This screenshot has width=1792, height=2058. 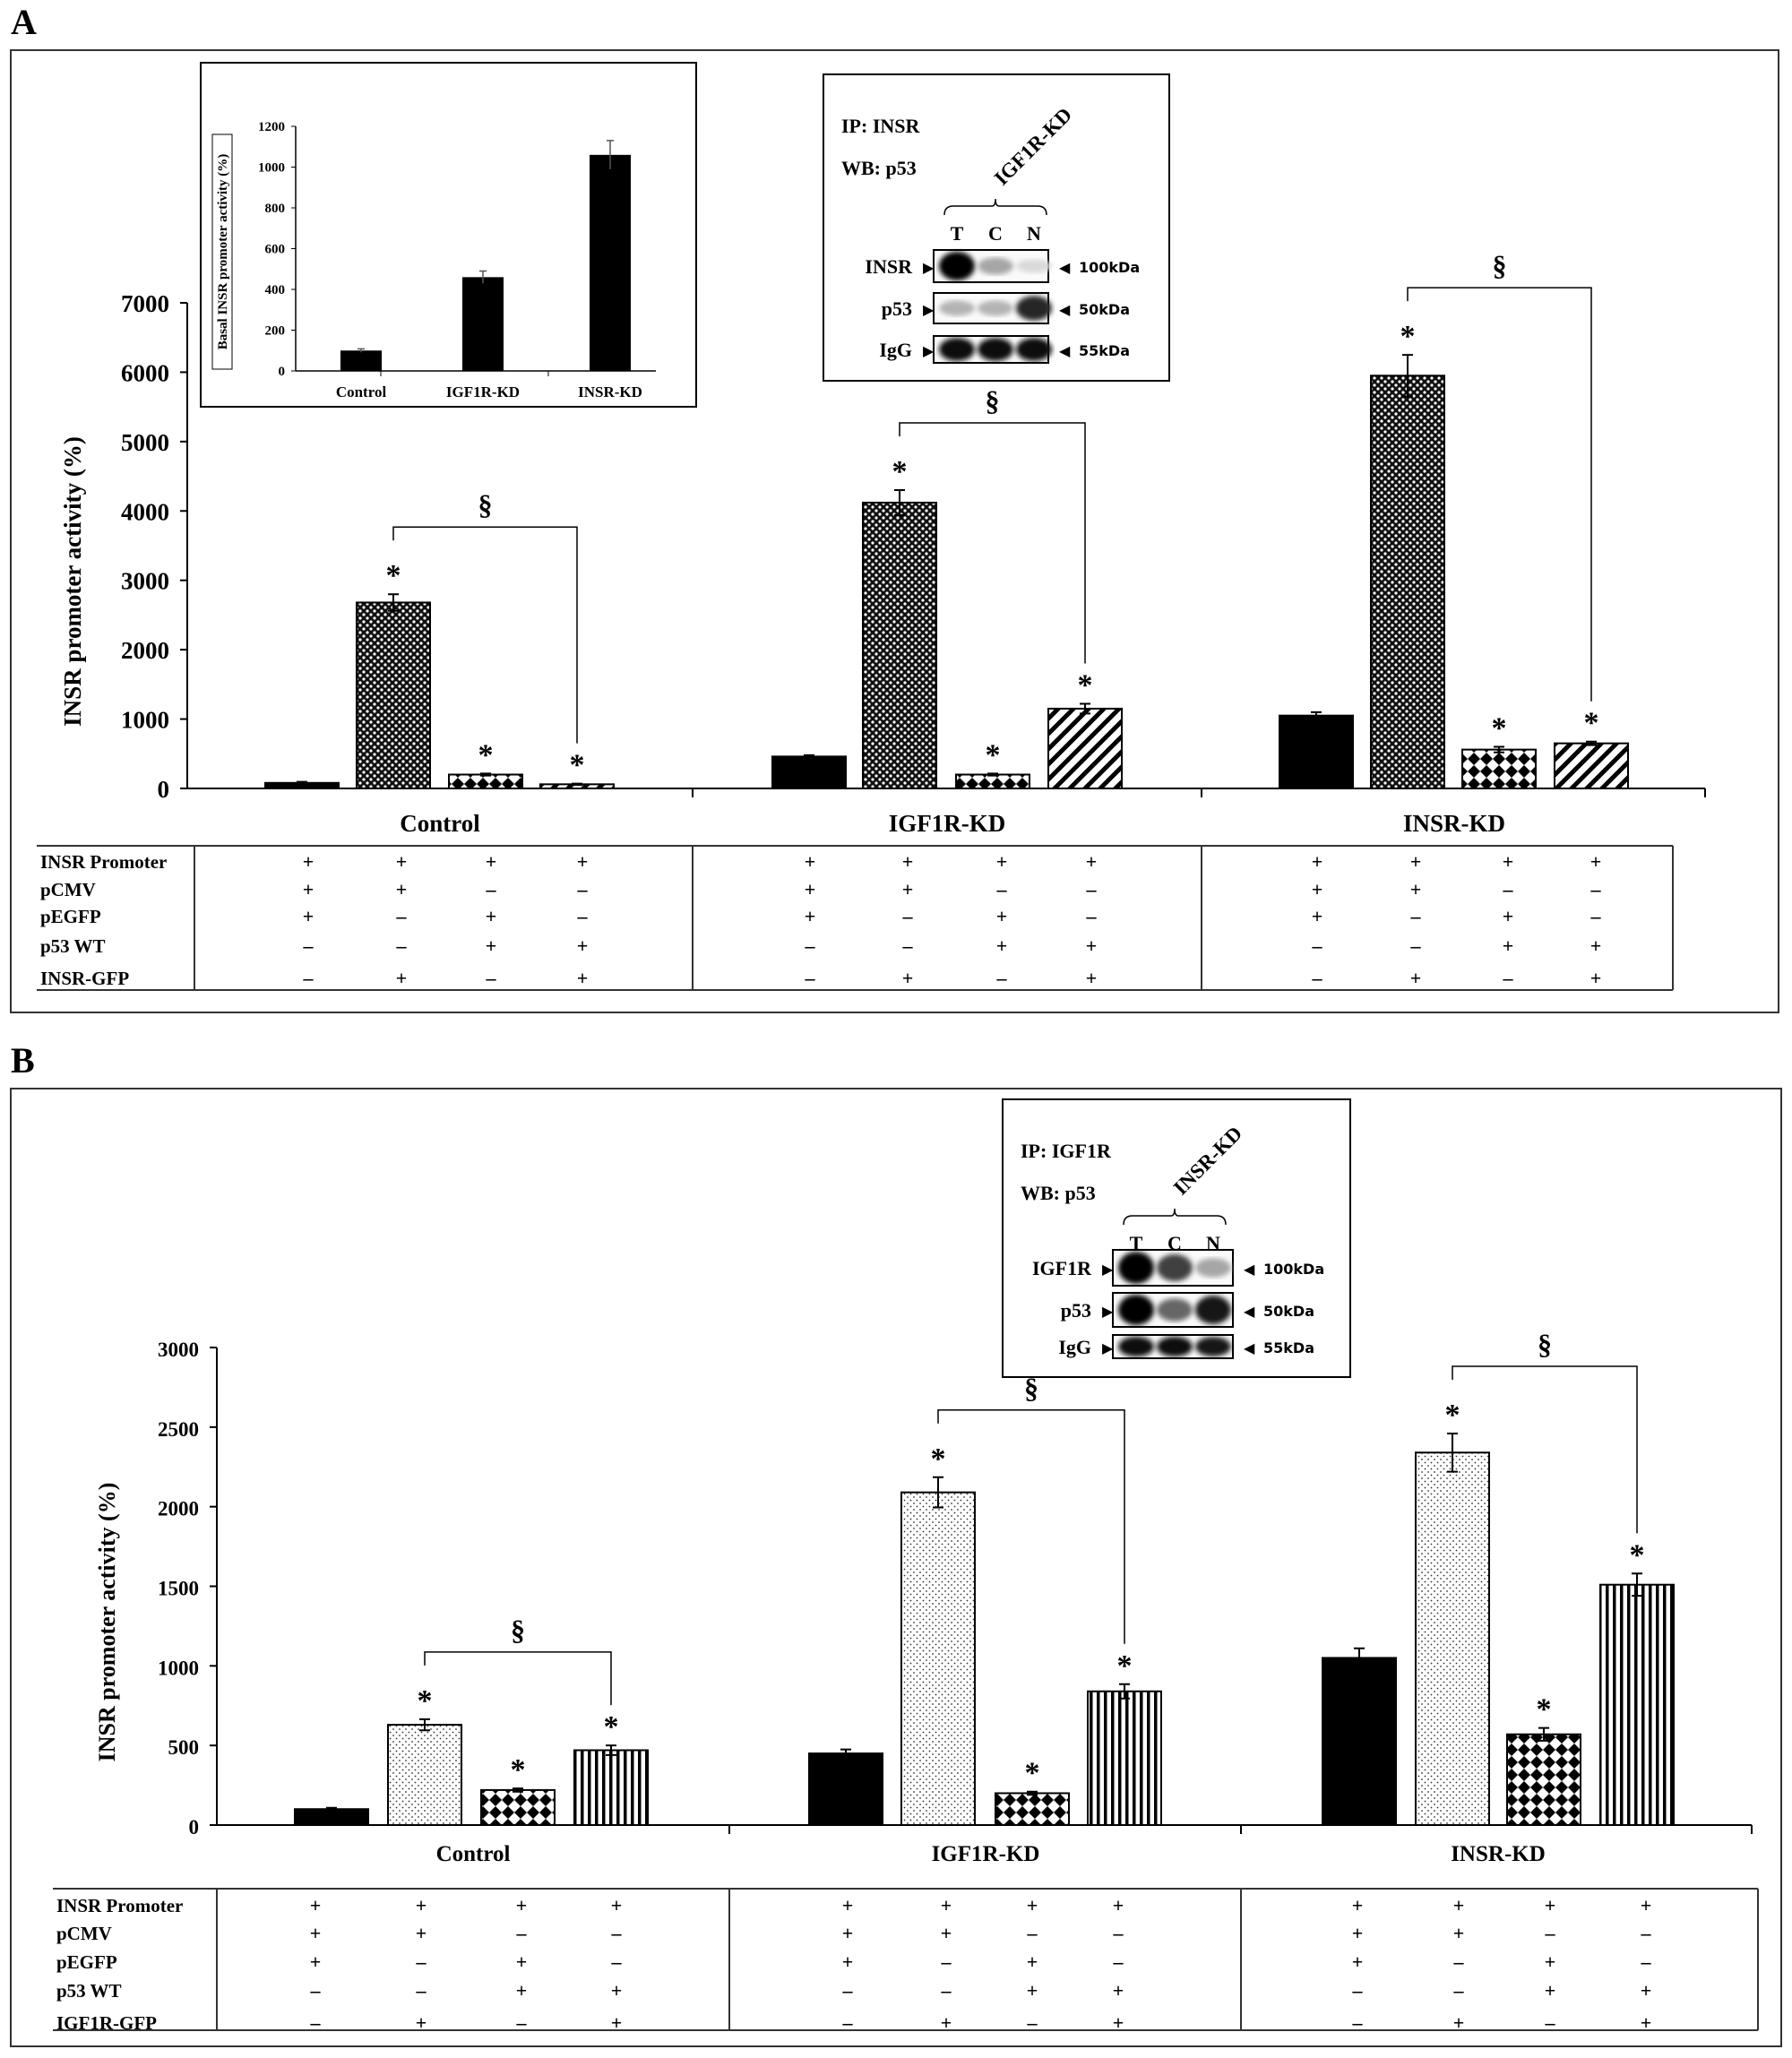 What do you see at coordinates (1062, 1268) in the screenshot?
I see `blot-row-label: IGF1R` at bounding box center [1062, 1268].